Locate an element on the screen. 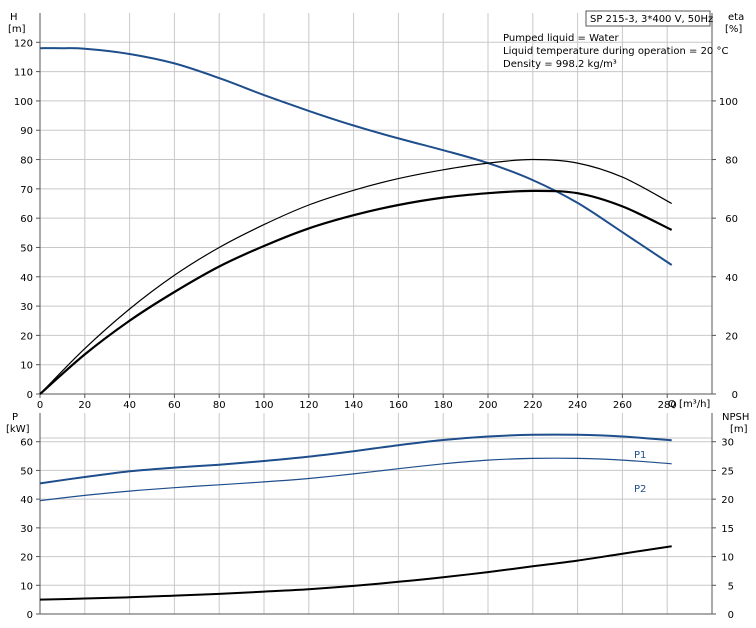 This screenshot has height=628, width=756. top-left-tick-label: 0 is located at coordinates (30, 395).